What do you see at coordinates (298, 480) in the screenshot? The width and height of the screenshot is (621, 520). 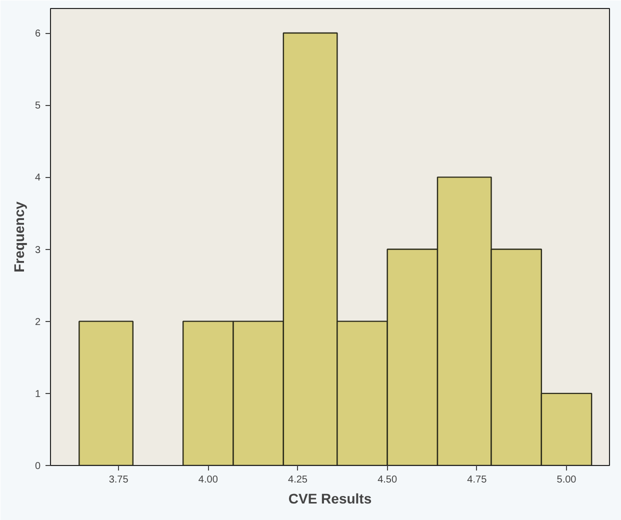 I see `x-tick-label: 4.25` at bounding box center [298, 480].